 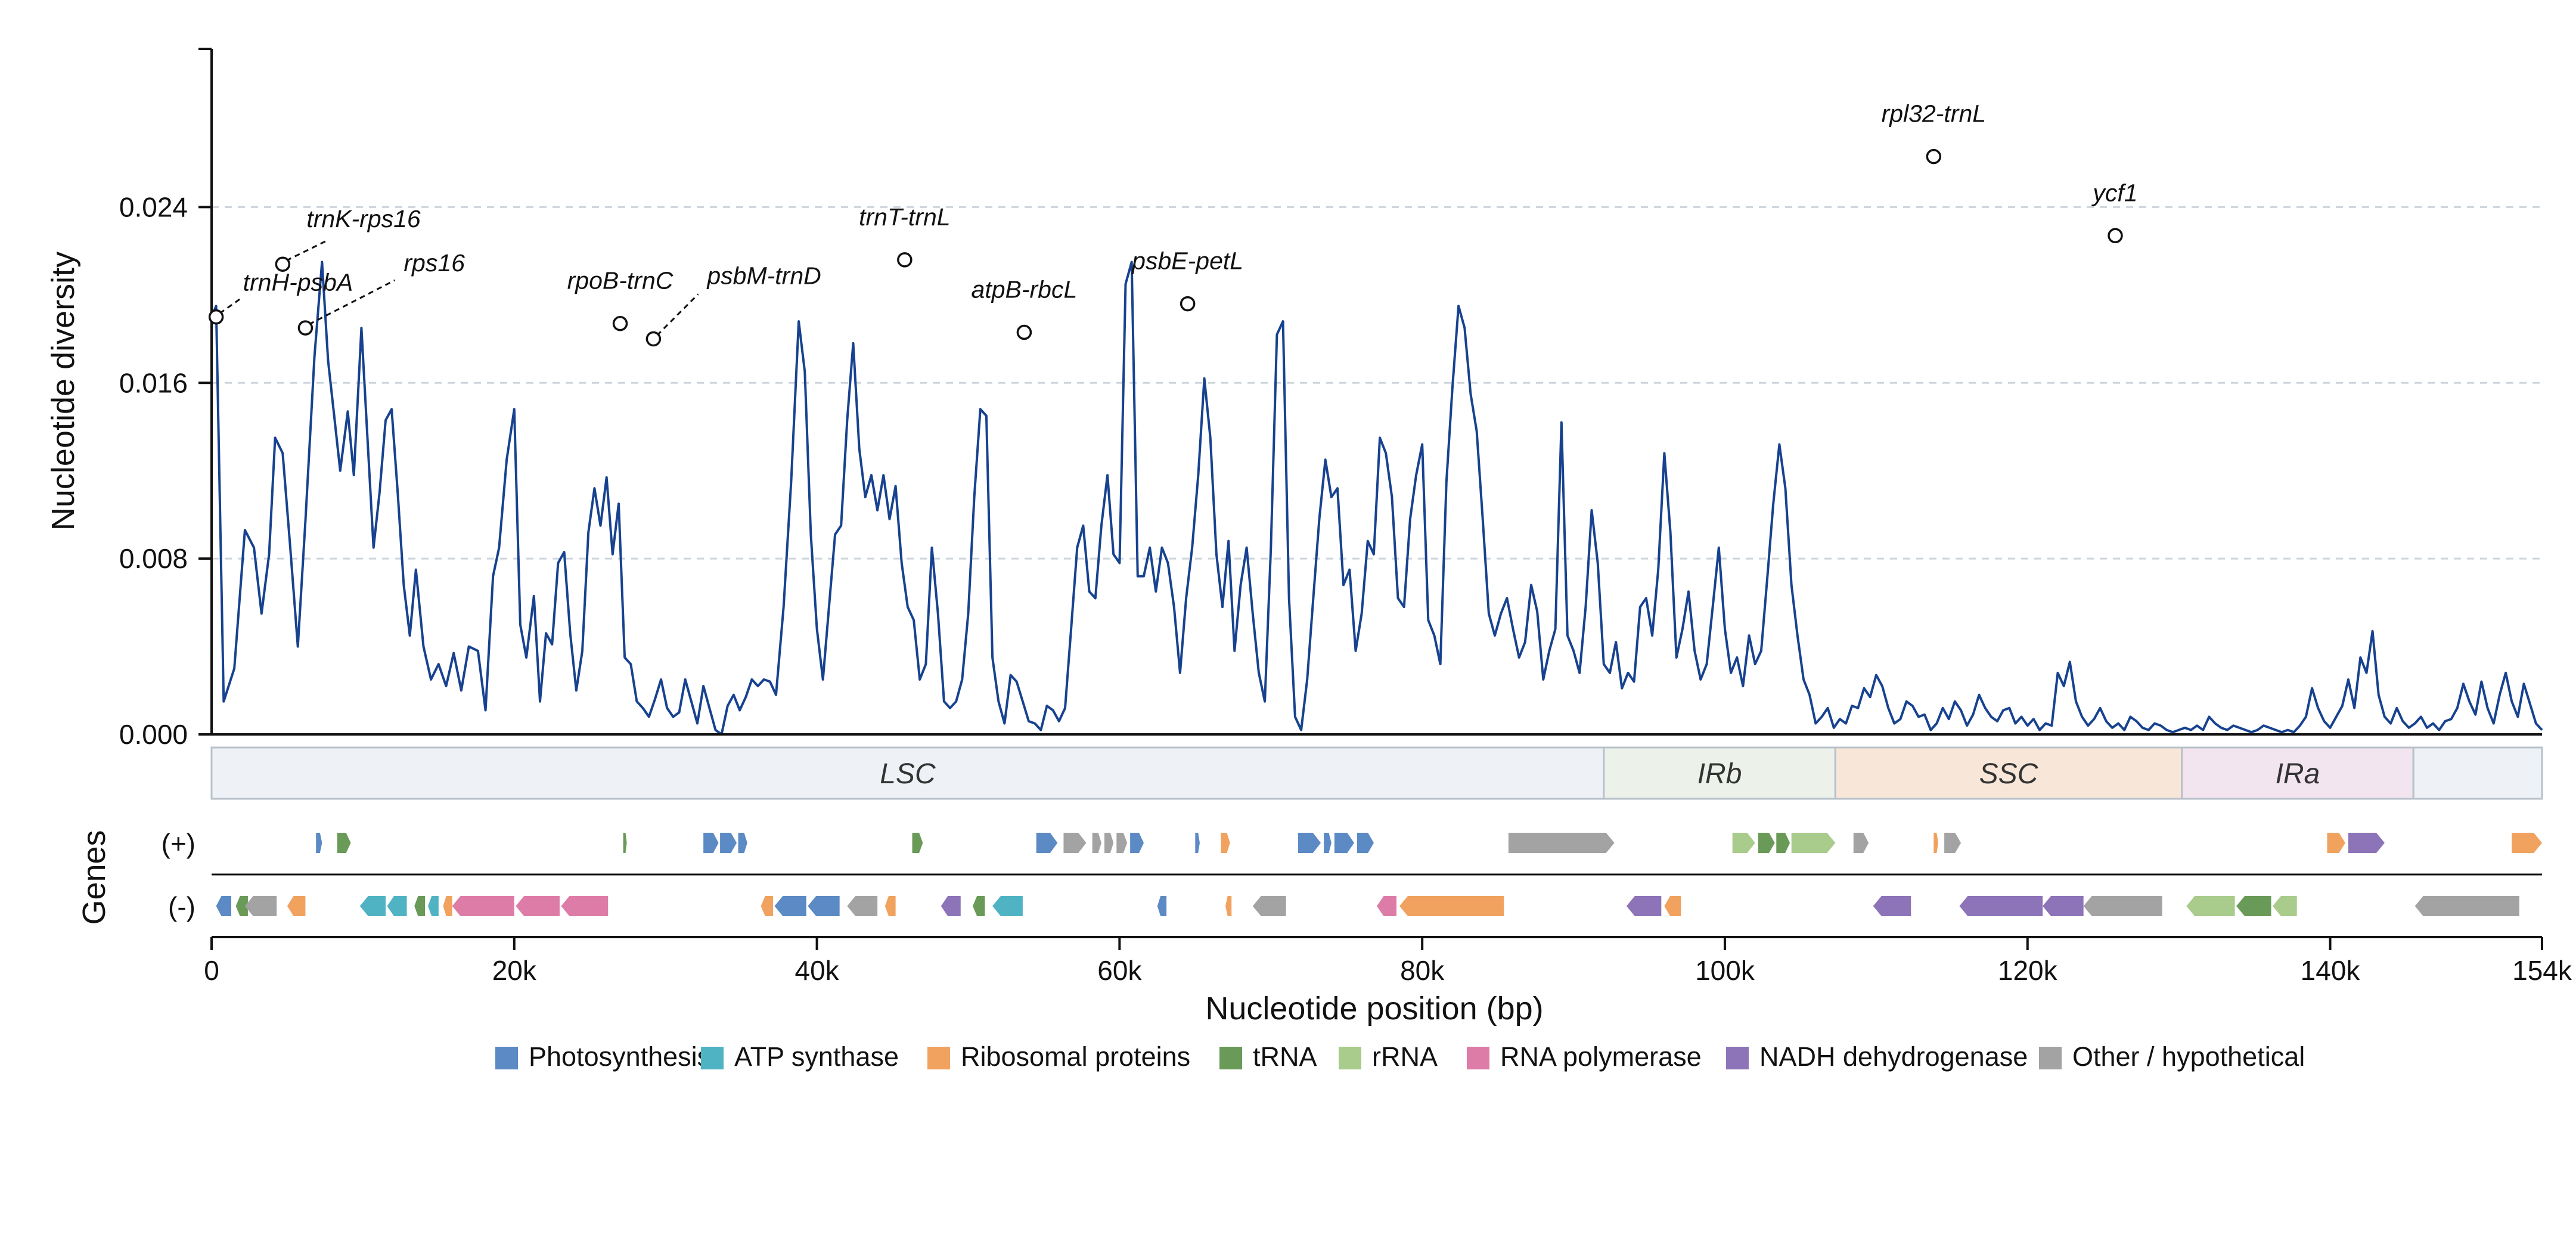 I want to click on x-tick-label: 120k, so click(x=2028, y=970).